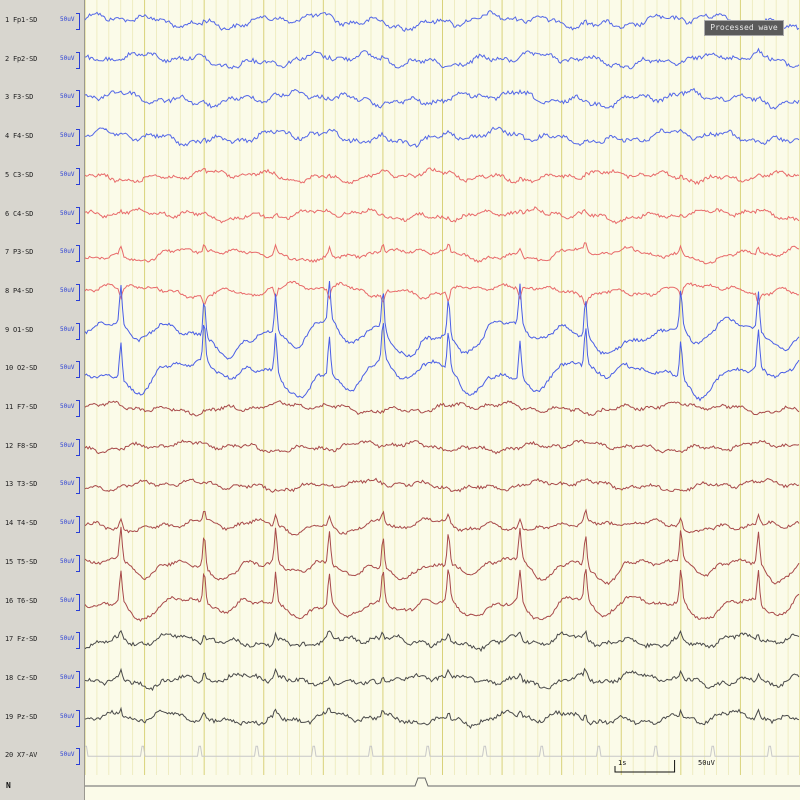  I want to click on eeg-trace-pz-sd, so click(442, 718).